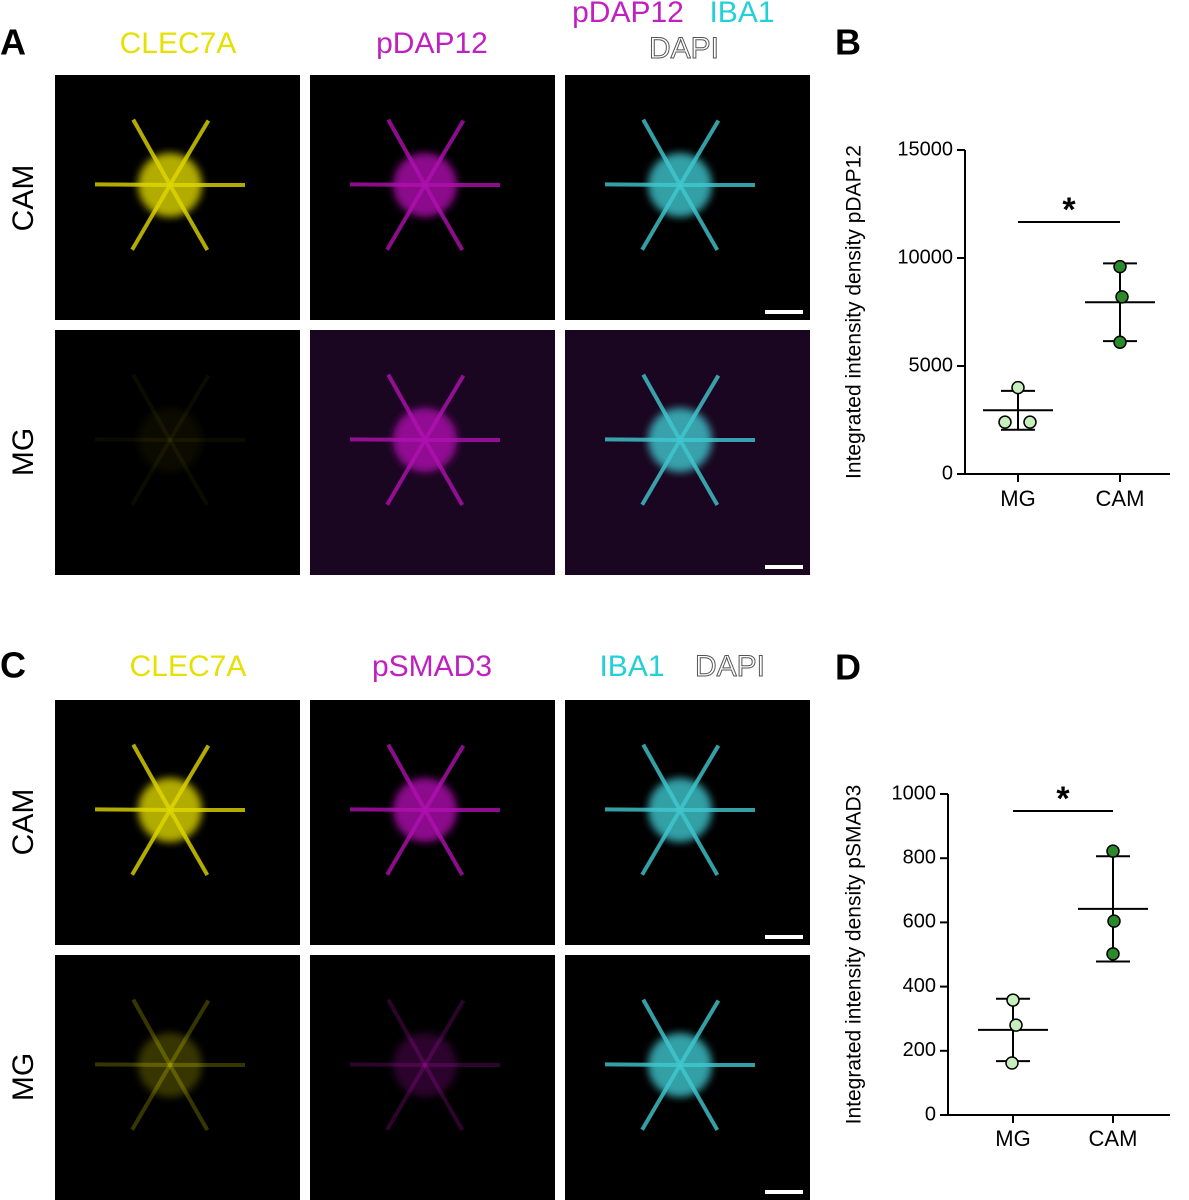 Image resolution: width=1189 pixels, height=1200 pixels. What do you see at coordinates (931, 365) in the screenshot?
I see `y-tick-label: 5000` at bounding box center [931, 365].